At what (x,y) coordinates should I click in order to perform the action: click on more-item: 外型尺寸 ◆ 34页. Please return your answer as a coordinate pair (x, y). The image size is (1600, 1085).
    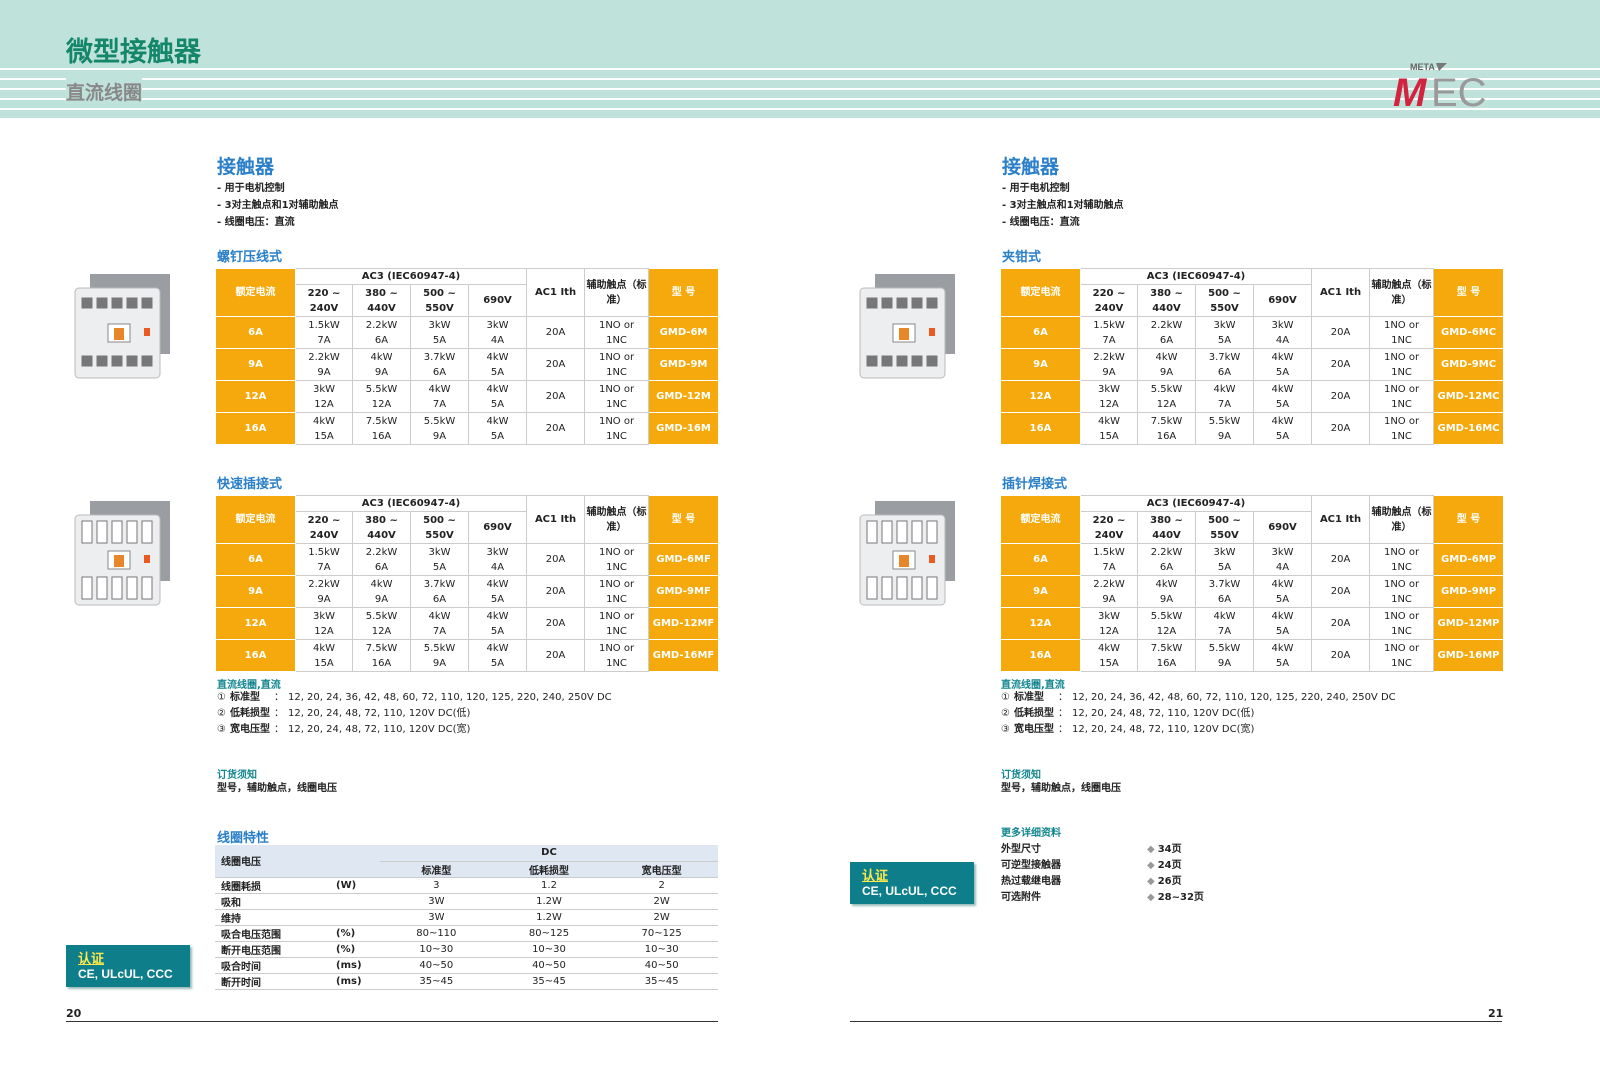
    Looking at the image, I should click on (1131, 850).